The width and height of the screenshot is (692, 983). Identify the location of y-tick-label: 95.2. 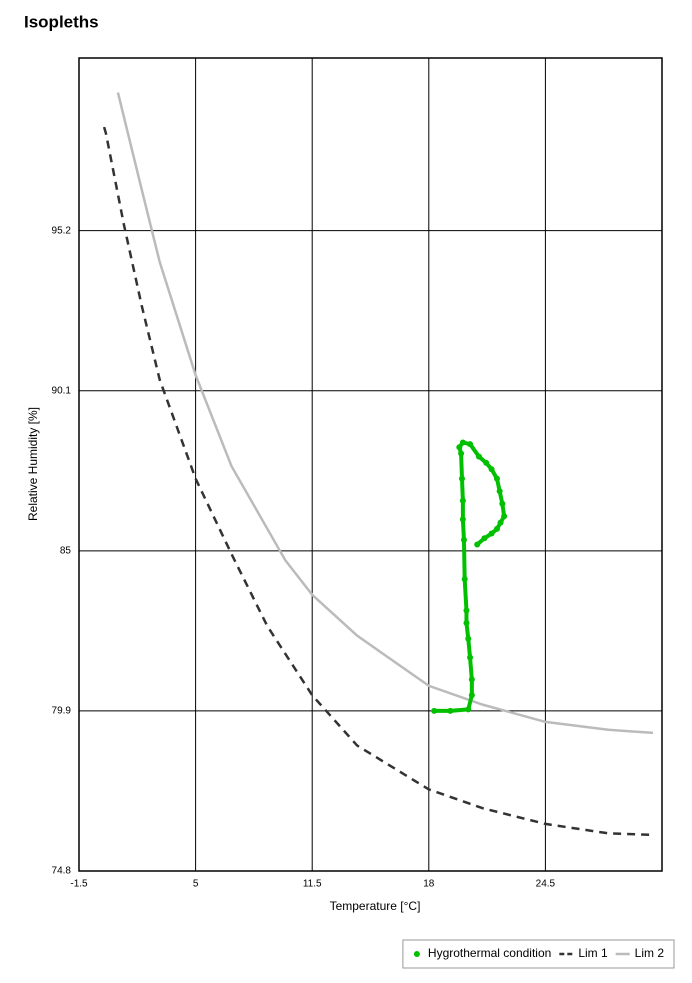
(62, 230).